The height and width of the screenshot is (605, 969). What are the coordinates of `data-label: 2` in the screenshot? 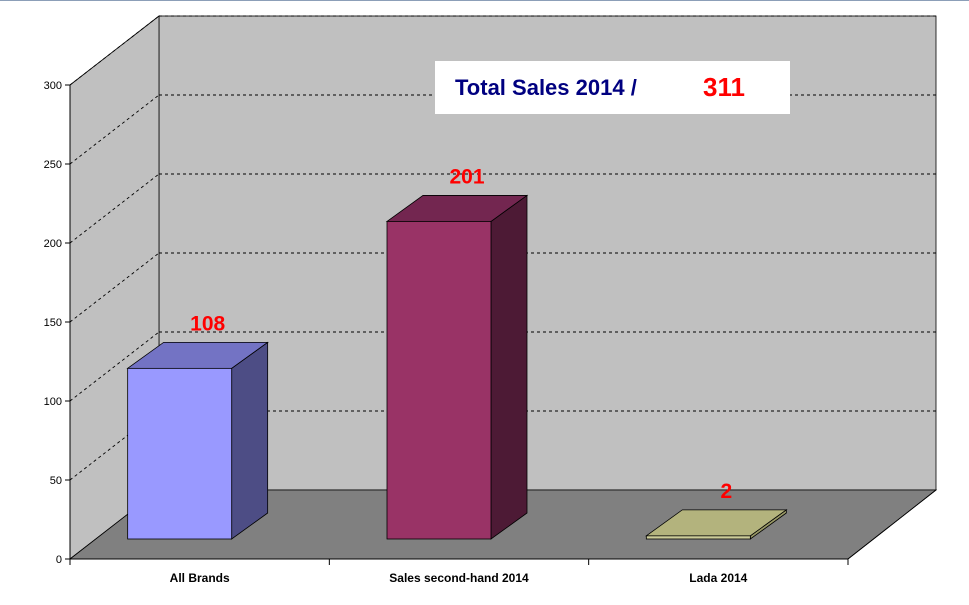 It's located at (726, 491).